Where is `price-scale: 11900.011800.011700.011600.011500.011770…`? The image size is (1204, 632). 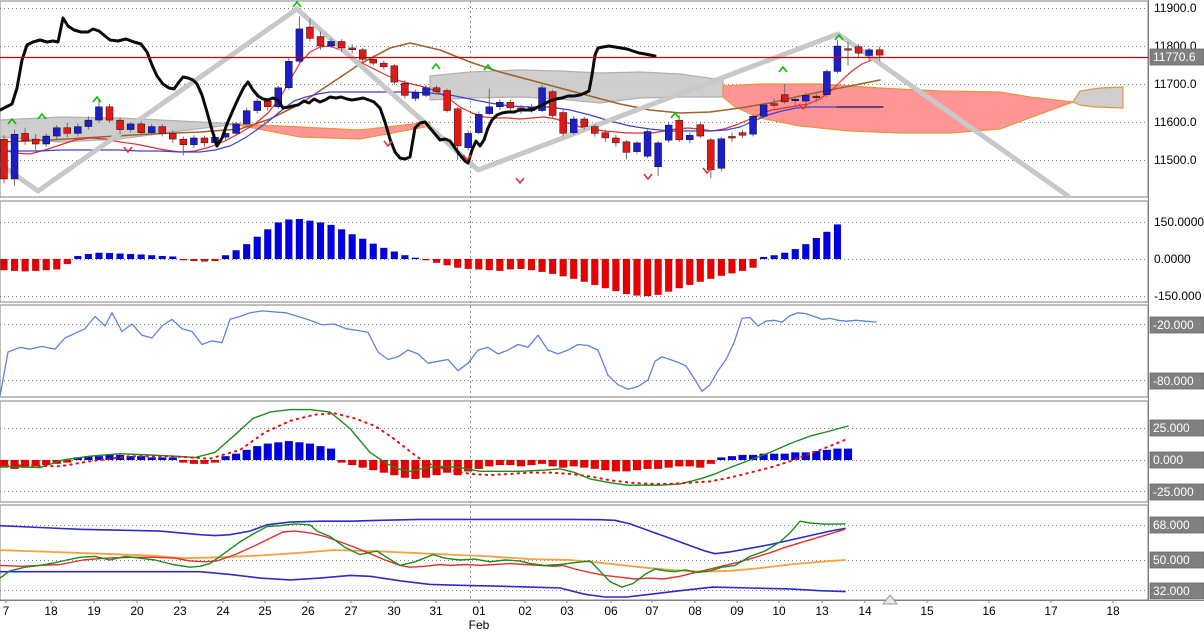 price-scale: 11900.011800.011700.011600.011500.011770… is located at coordinates (1176, 300).